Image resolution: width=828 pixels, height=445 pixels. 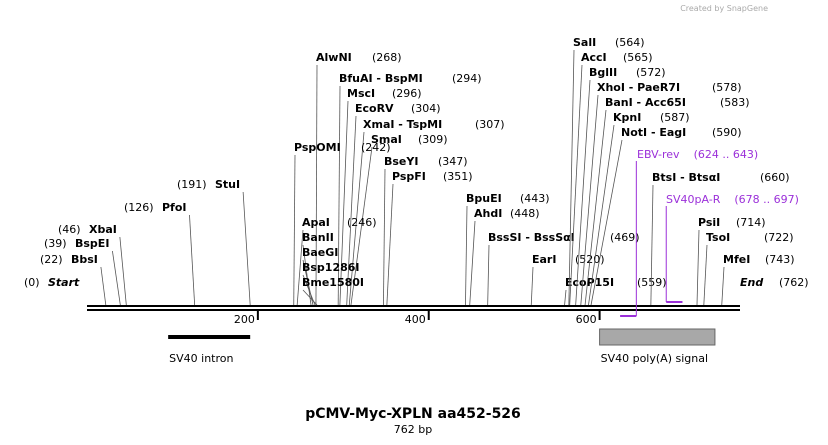 What do you see at coordinates (775, 177) in the screenshot?
I see `enzyme-position: (660)` at bounding box center [775, 177].